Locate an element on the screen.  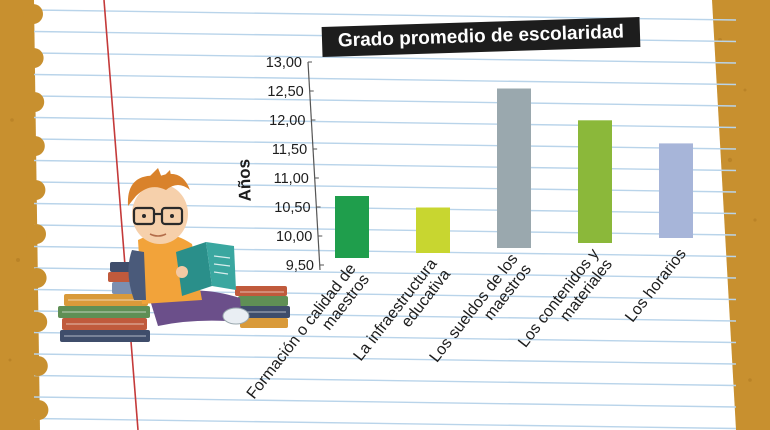
student-shoe is located at coordinates (236, 316).